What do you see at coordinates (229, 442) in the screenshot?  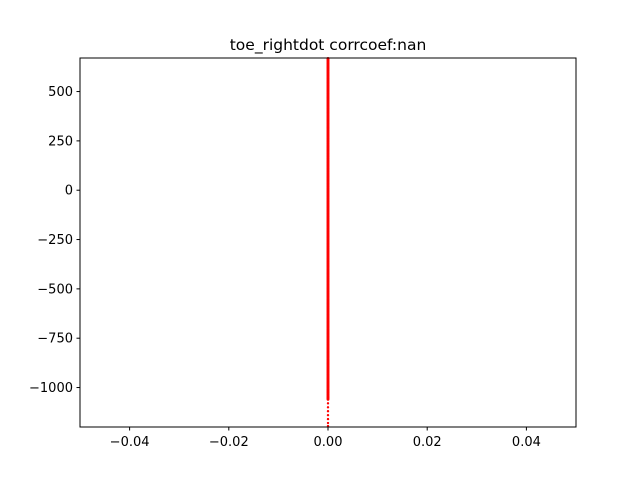 I see `x-tick-label: −0.02` at bounding box center [229, 442].